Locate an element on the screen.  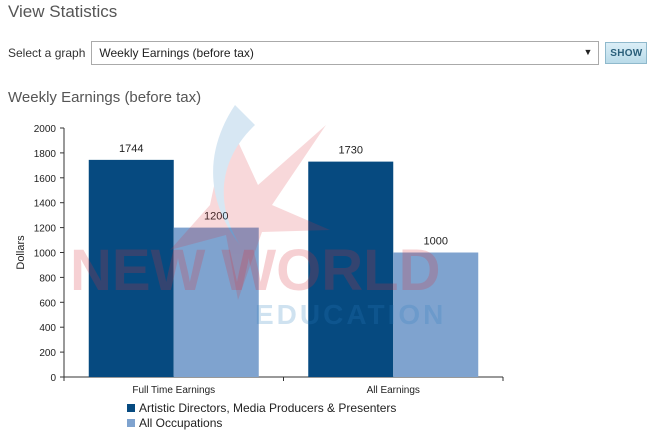
y-tick-label: 1400 is located at coordinates (45, 204).